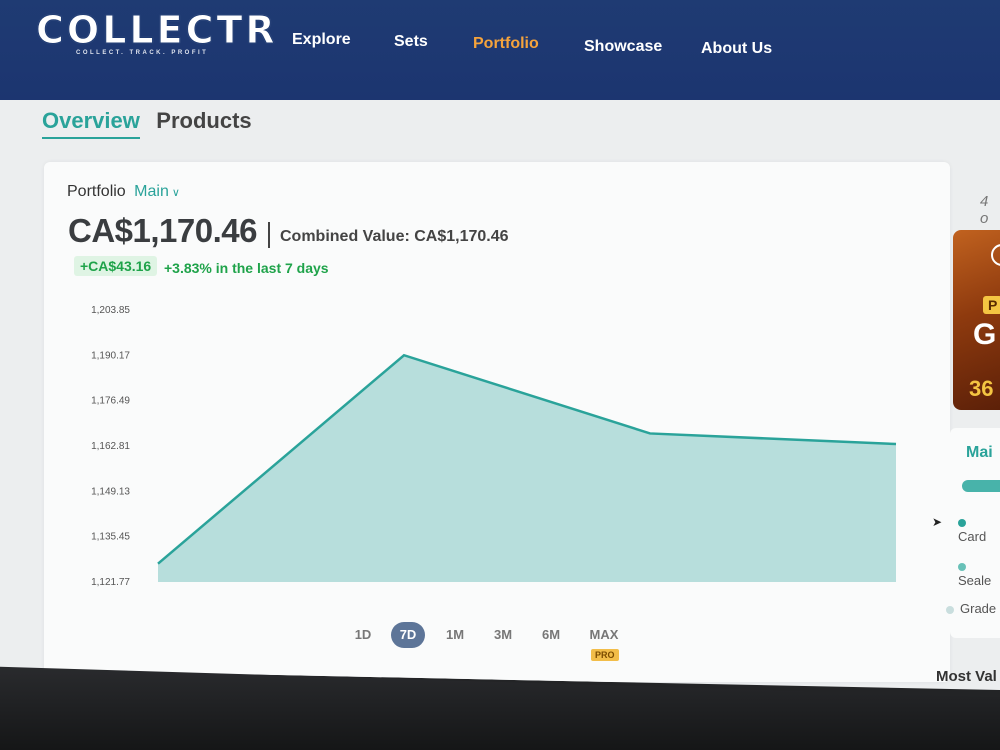  Describe the element at coordinates (142, 53) in the screenshot. I see `brand-tagline: COLLECT. TRACK. PROFIT` at that location.